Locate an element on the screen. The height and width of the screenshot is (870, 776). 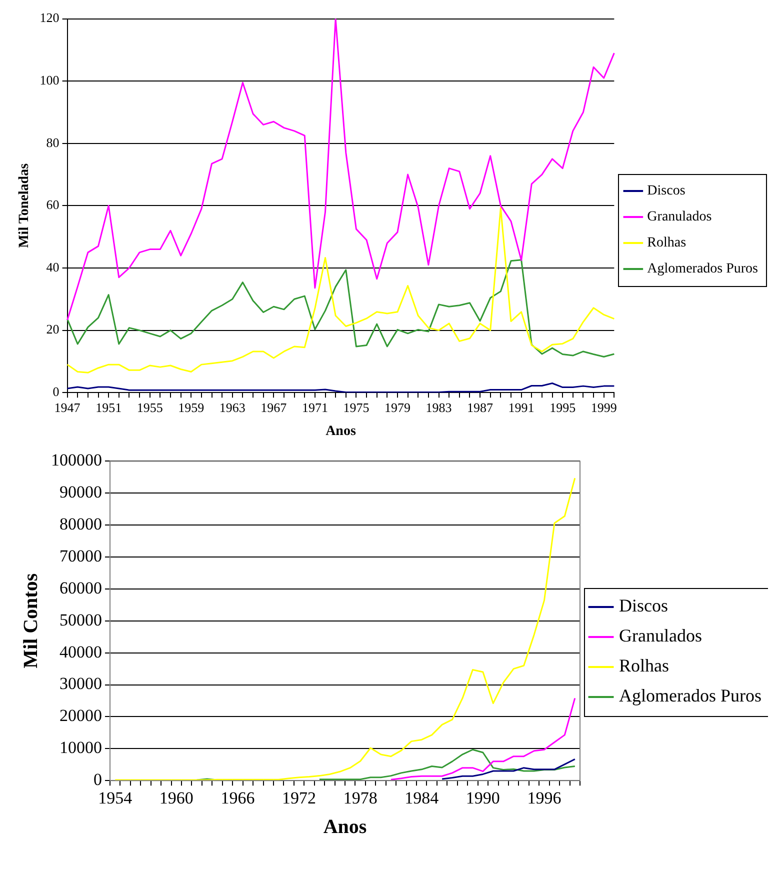
y-tick-label: 90000 is located at coordinates (81, 492).